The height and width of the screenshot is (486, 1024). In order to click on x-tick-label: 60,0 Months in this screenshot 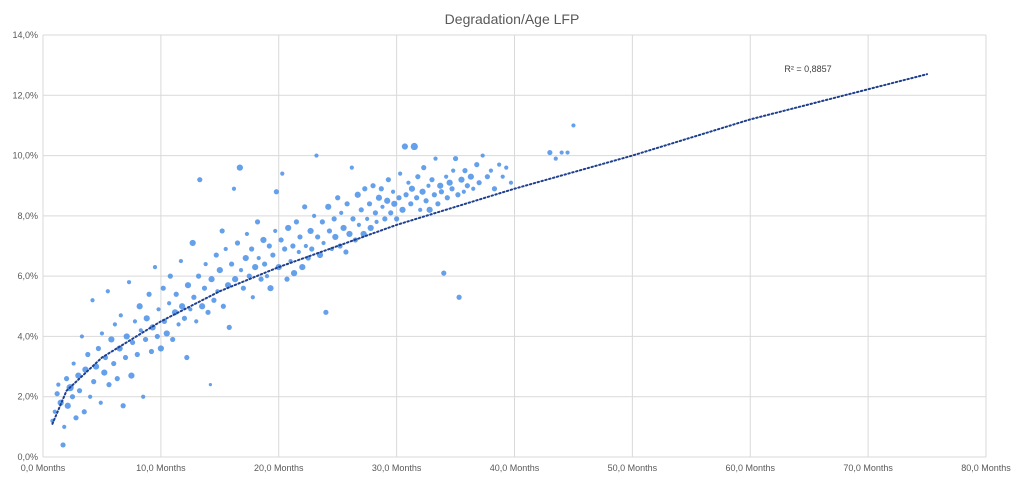, I will do `click(750, 468)`.